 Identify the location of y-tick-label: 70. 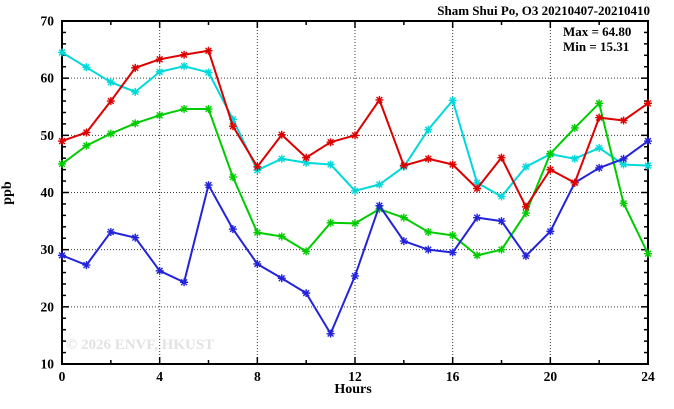
(48, 21).